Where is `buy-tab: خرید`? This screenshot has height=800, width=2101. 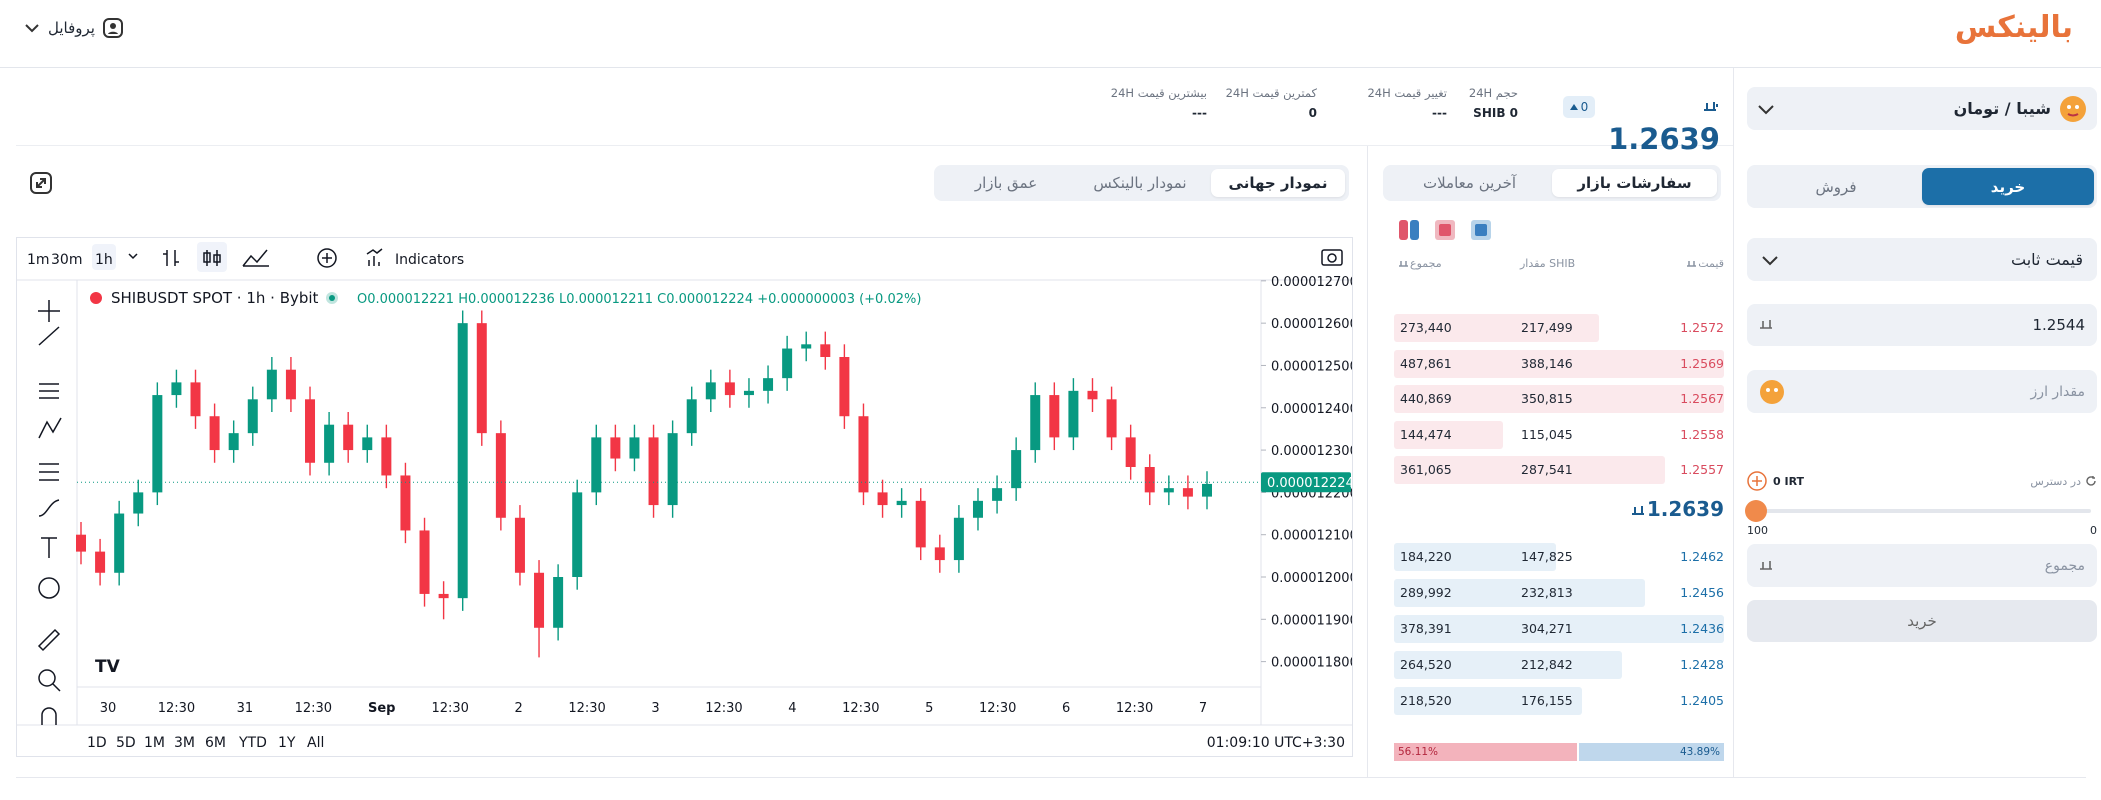
buy-tab: خرید is located at coordinates (2008, 186).